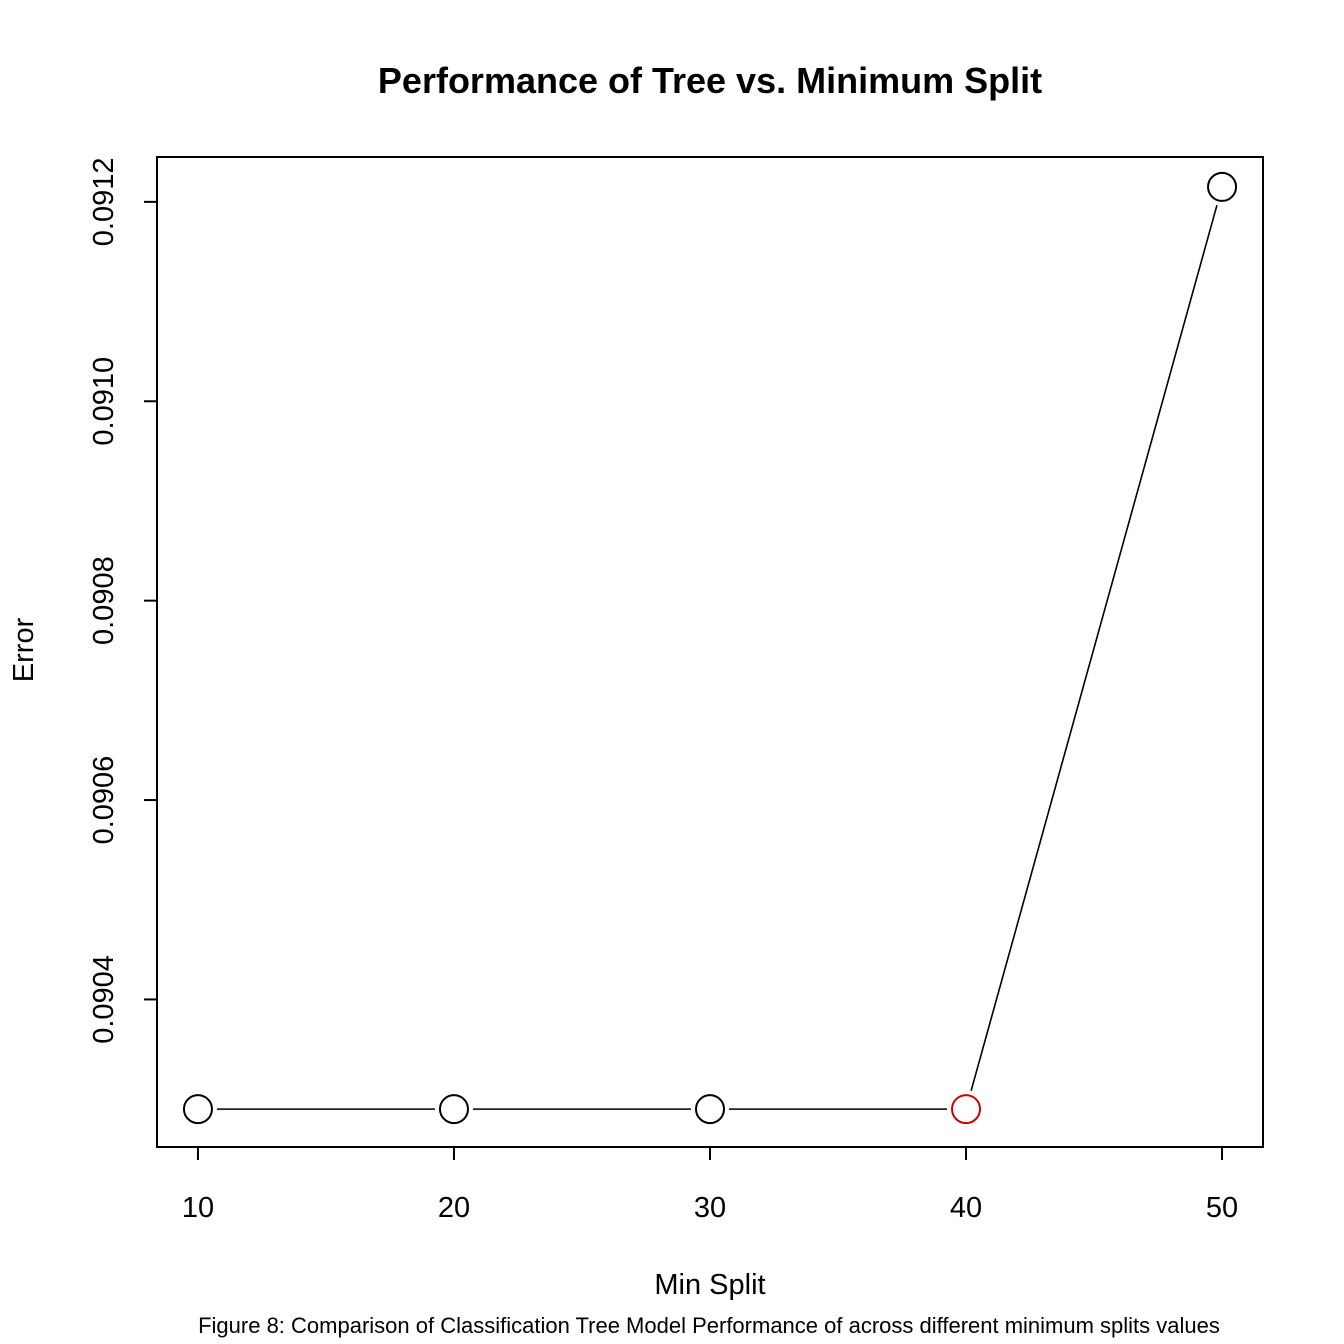  Describe the element at coordinates (123, 601) in the screenshot. I see `y-axis: 0.0904 0.0906 0.0908 0.0910 0.0912` at that location.